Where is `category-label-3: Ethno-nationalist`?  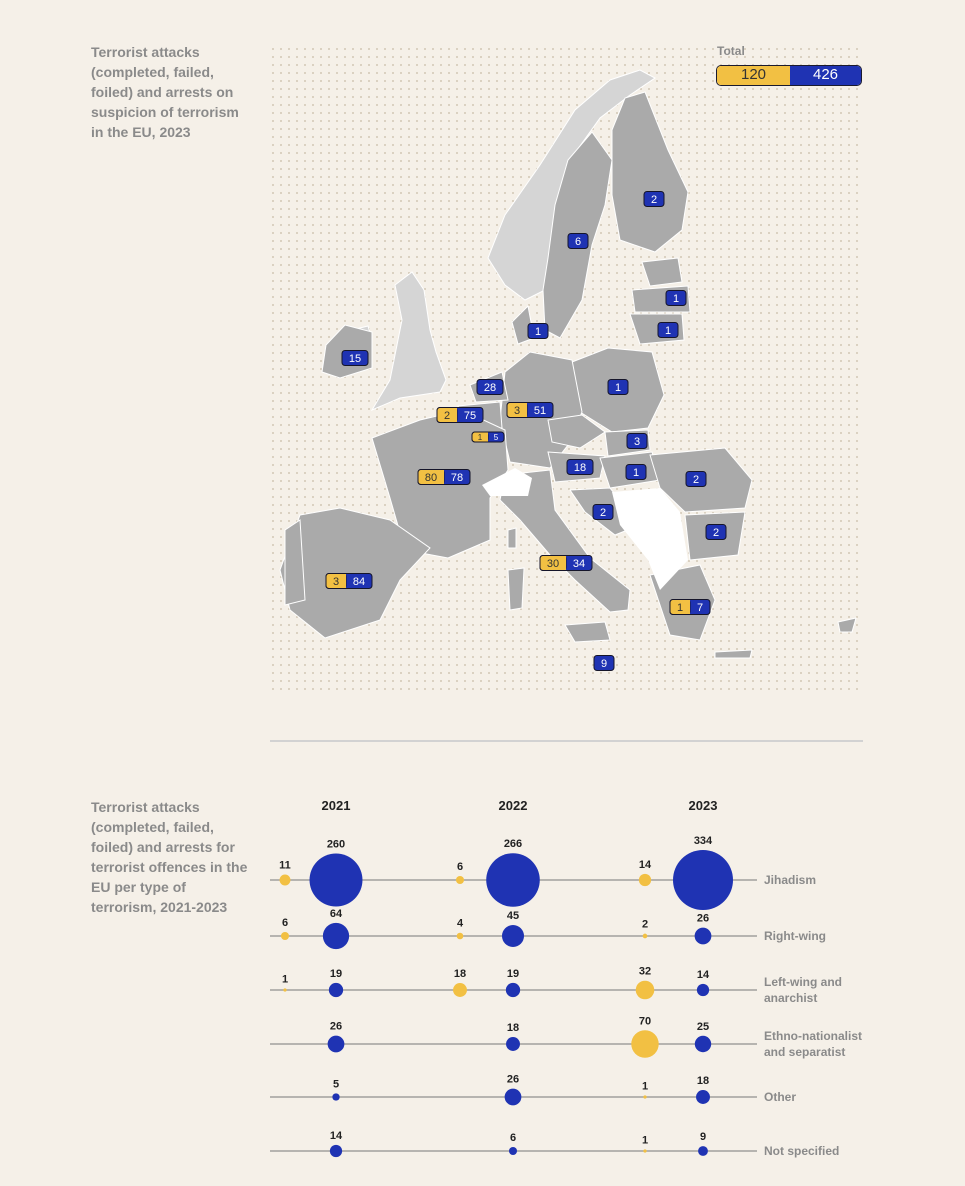
category-label-3: Ethno-nationalist is located at coordinates (813, 1036).